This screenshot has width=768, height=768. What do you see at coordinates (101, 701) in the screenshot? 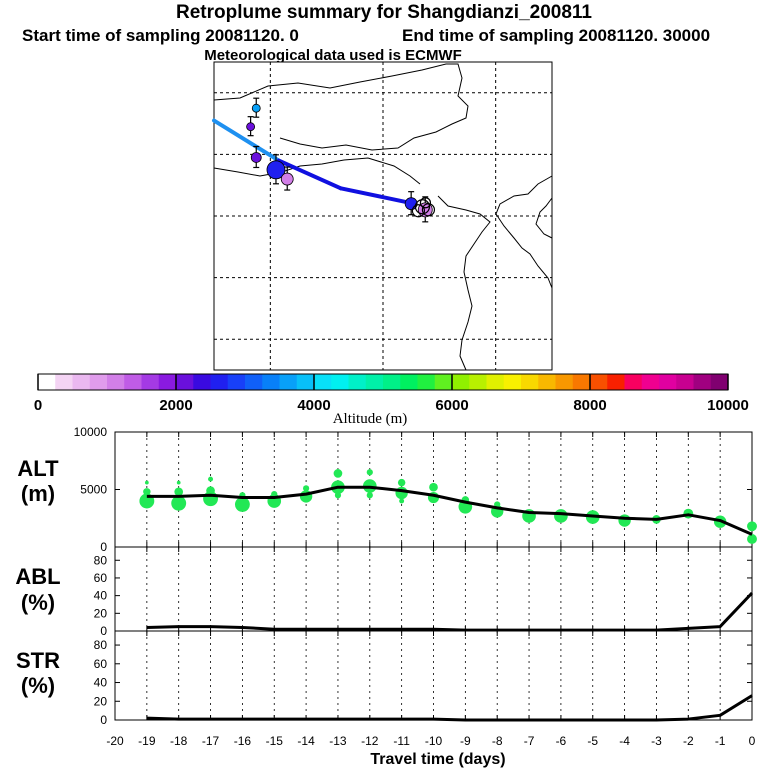
I see `y-tick-label: 20` at bounding box center [101, 701].